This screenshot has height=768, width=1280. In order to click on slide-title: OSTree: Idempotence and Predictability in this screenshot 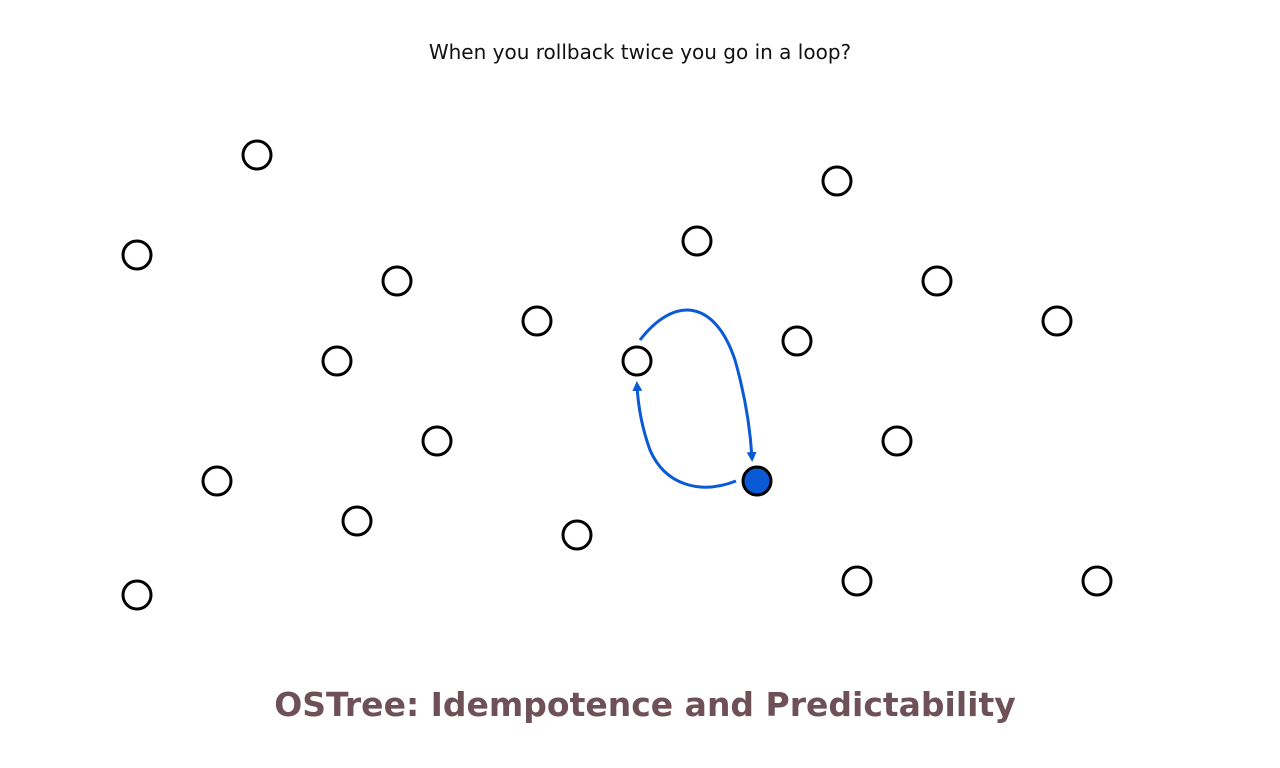, I will do `click(645, 704)`.